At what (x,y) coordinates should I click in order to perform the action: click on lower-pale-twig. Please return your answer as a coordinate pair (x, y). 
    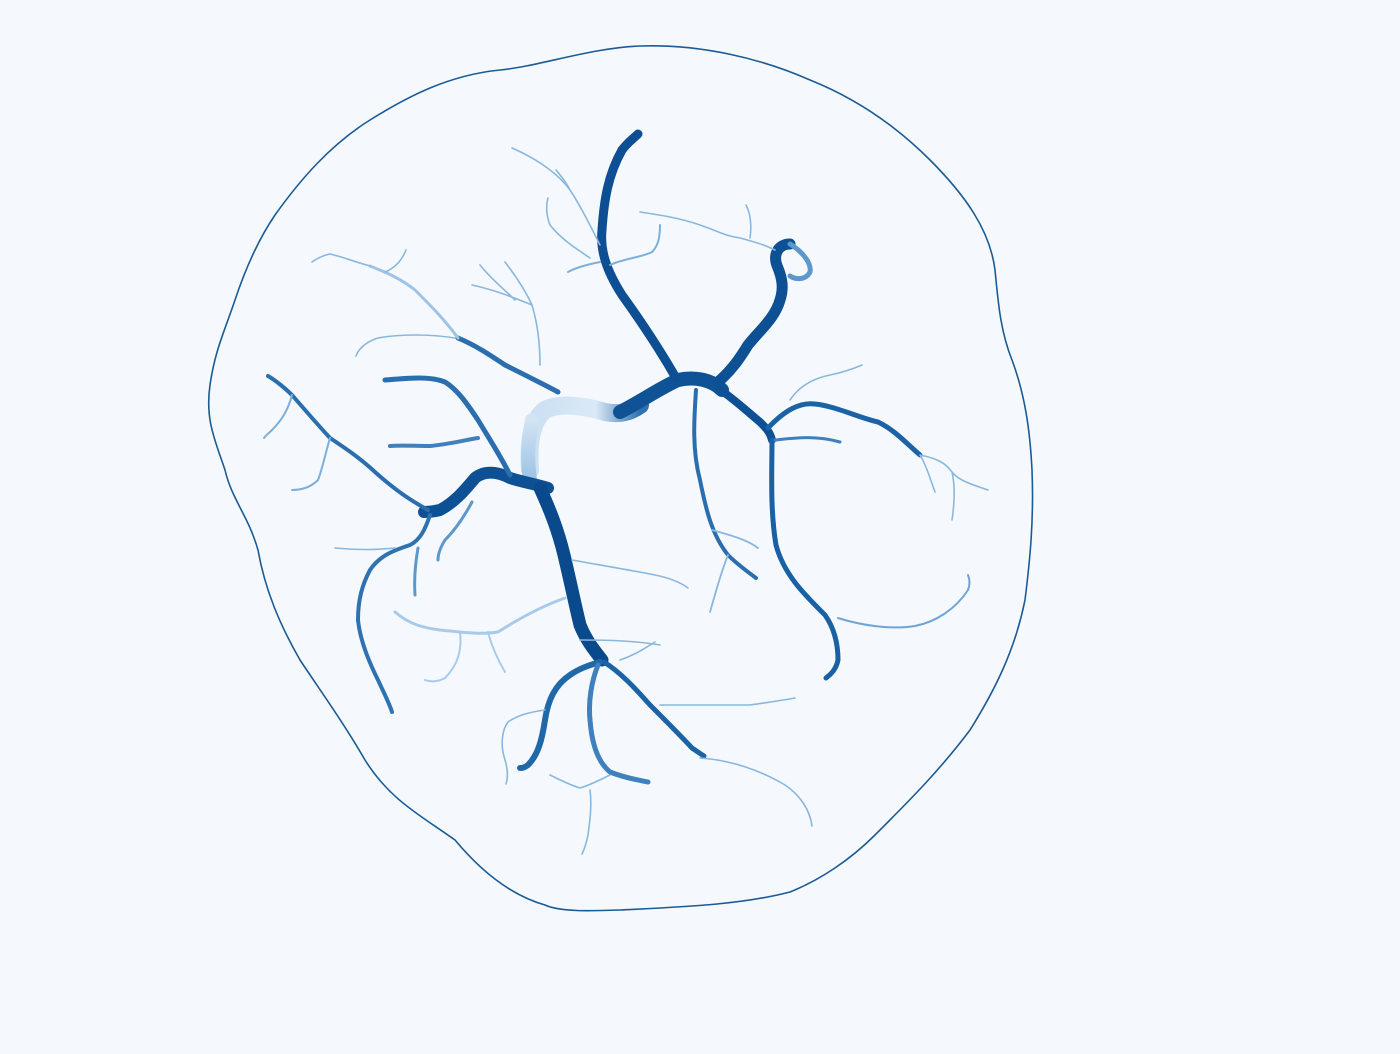
    Looking at the image, I should click on (465, 657).